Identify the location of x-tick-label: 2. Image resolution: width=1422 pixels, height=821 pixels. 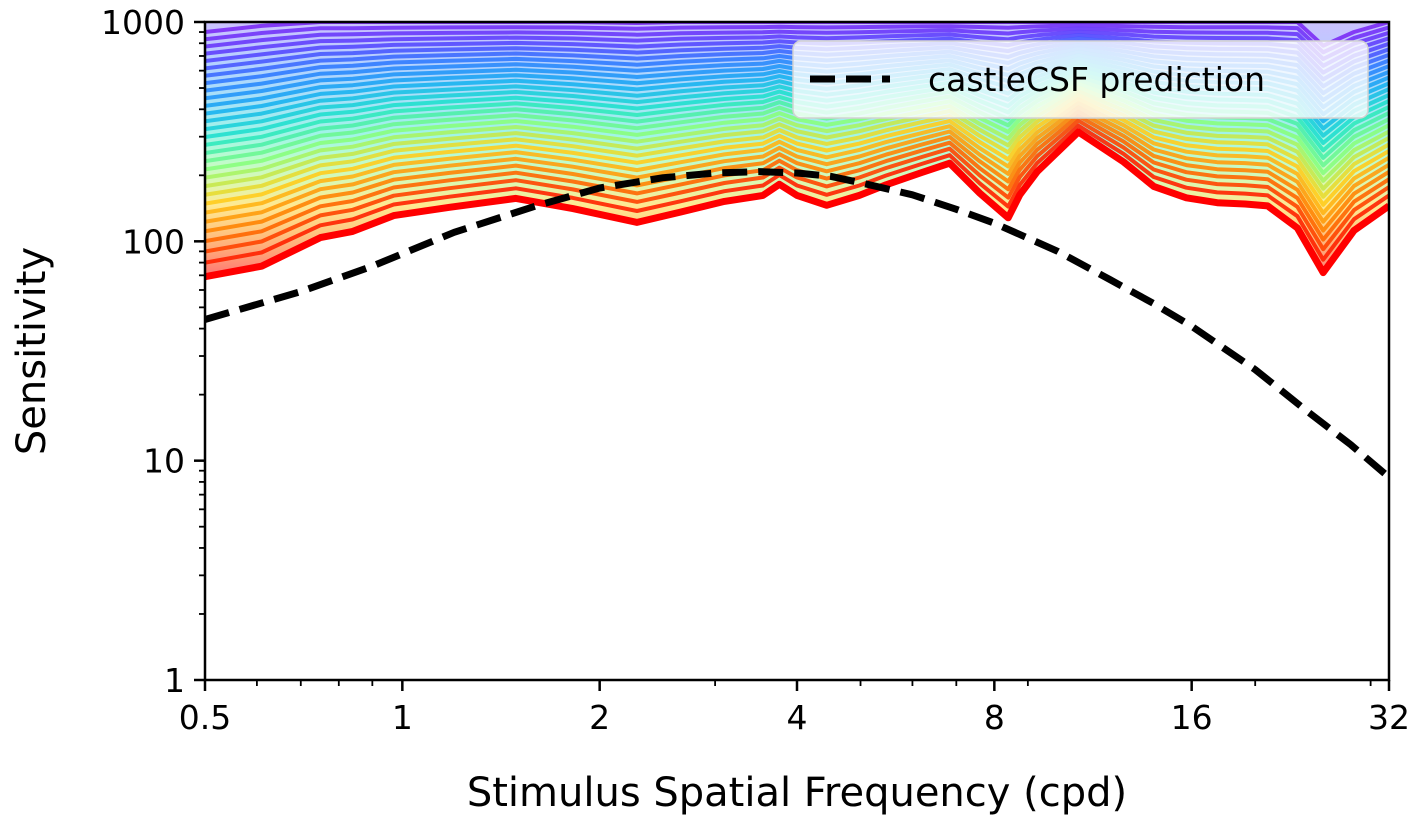
(599, 717).